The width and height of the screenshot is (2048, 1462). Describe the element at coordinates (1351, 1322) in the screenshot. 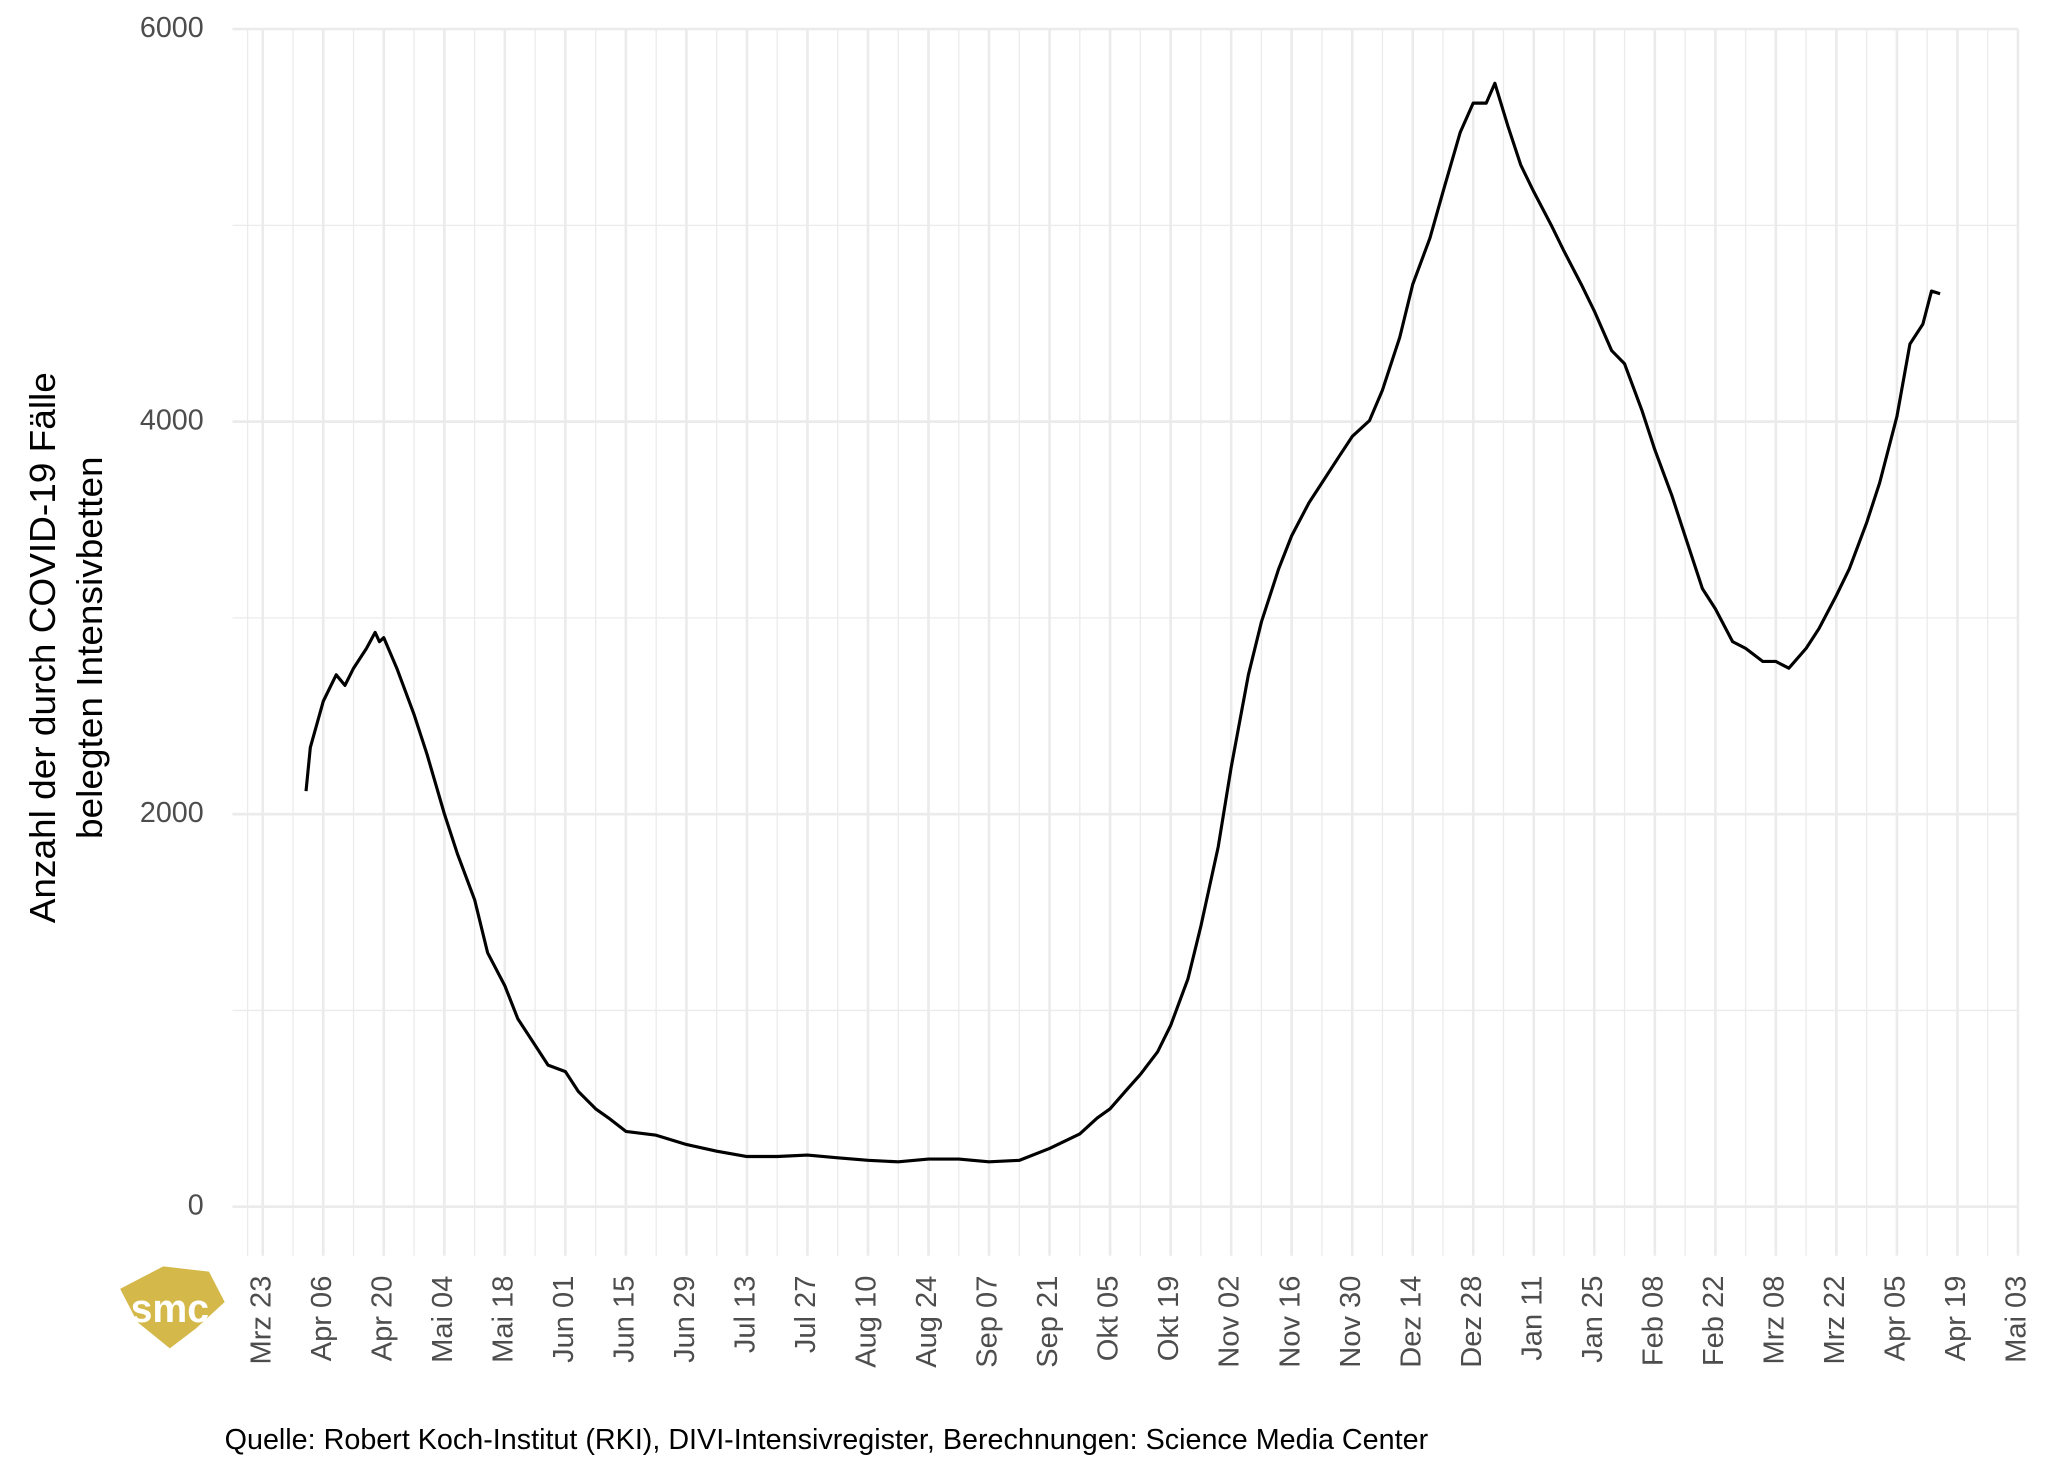

I see `x-tick-label: Nov 30` at that location.